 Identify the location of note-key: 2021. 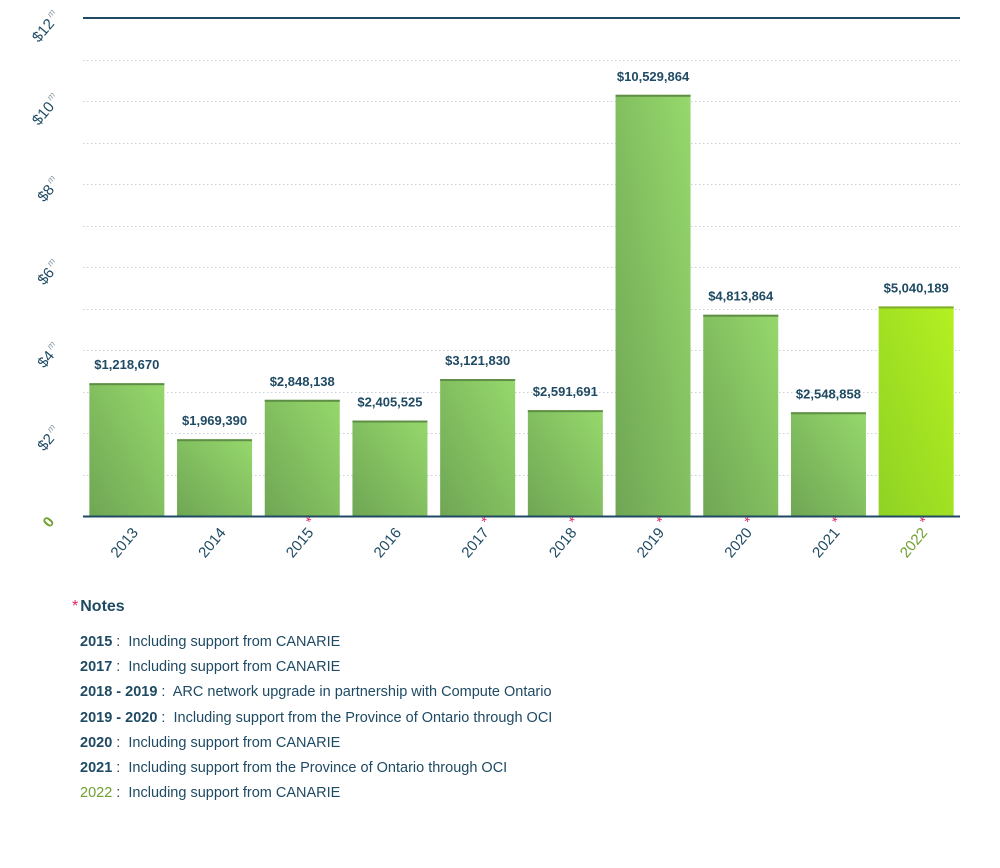
(96, 767).